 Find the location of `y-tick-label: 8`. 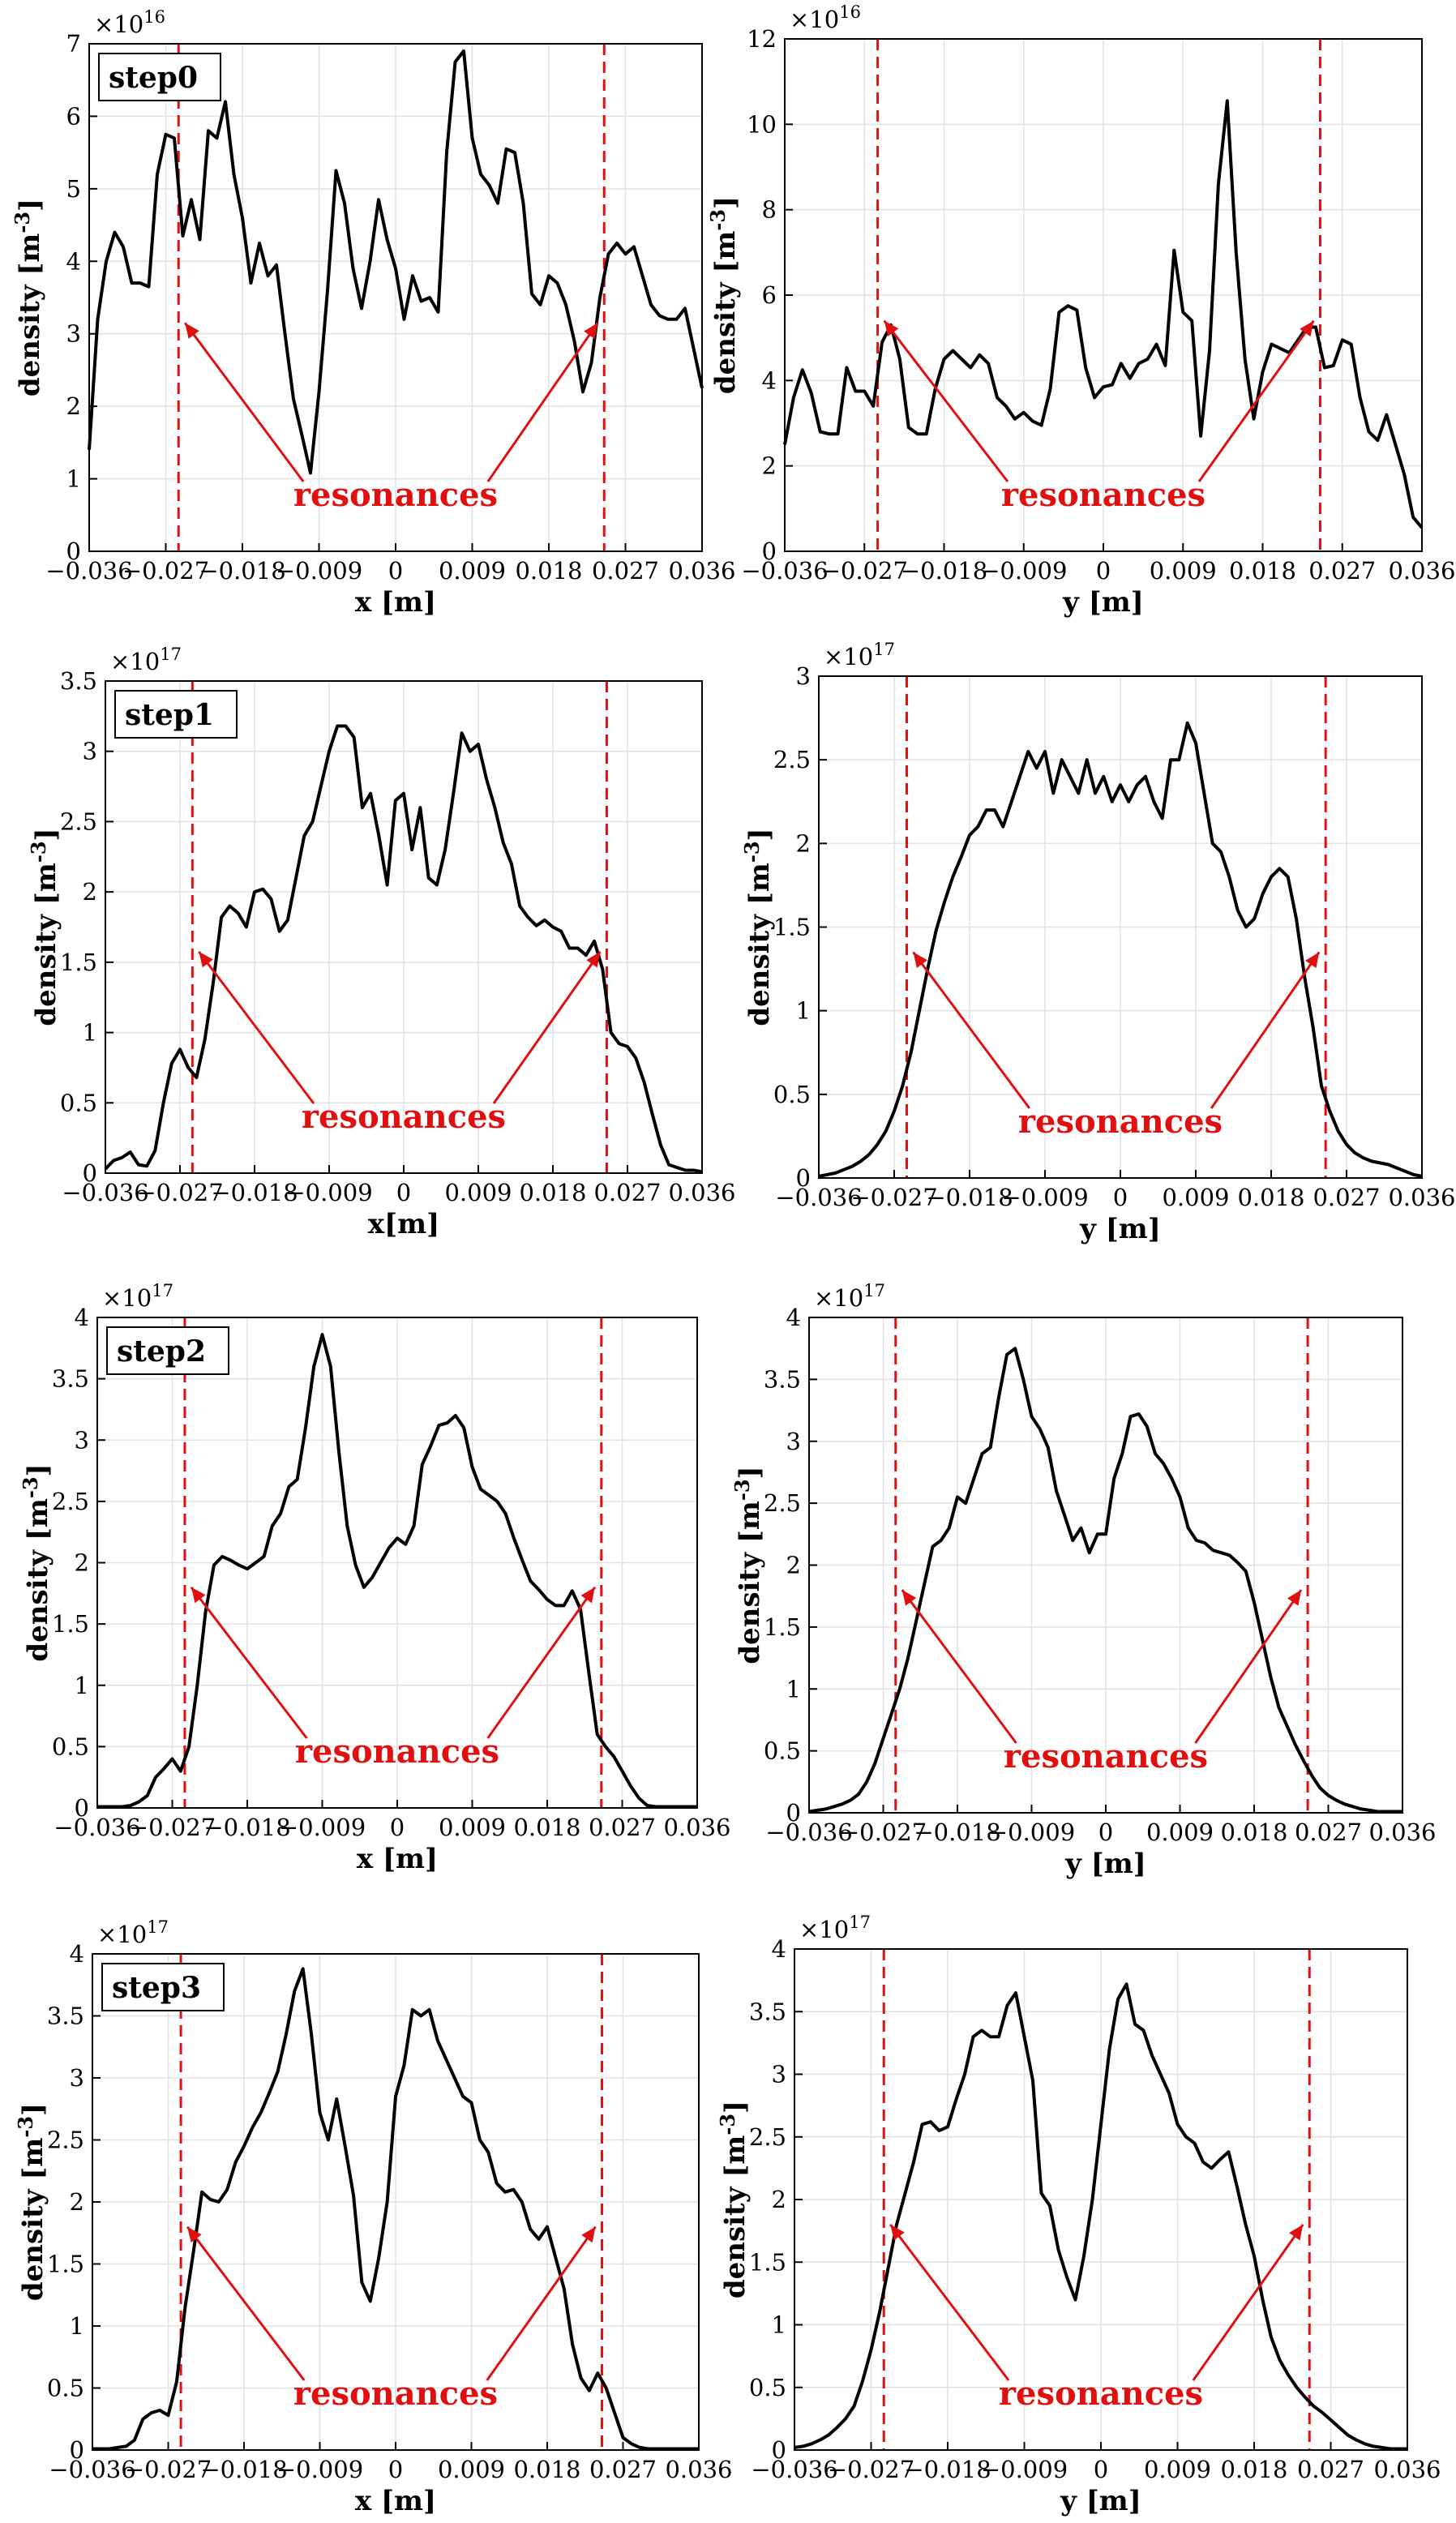

y-tick-label: 8 is located at coordinates (770, 210).